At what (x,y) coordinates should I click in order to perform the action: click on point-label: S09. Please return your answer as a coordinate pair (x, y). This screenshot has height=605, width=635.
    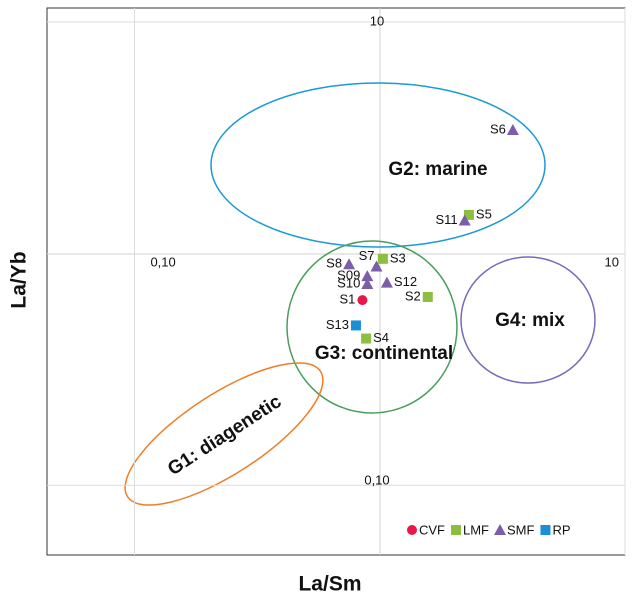
    Looking at the image, I should click on (348, 275).